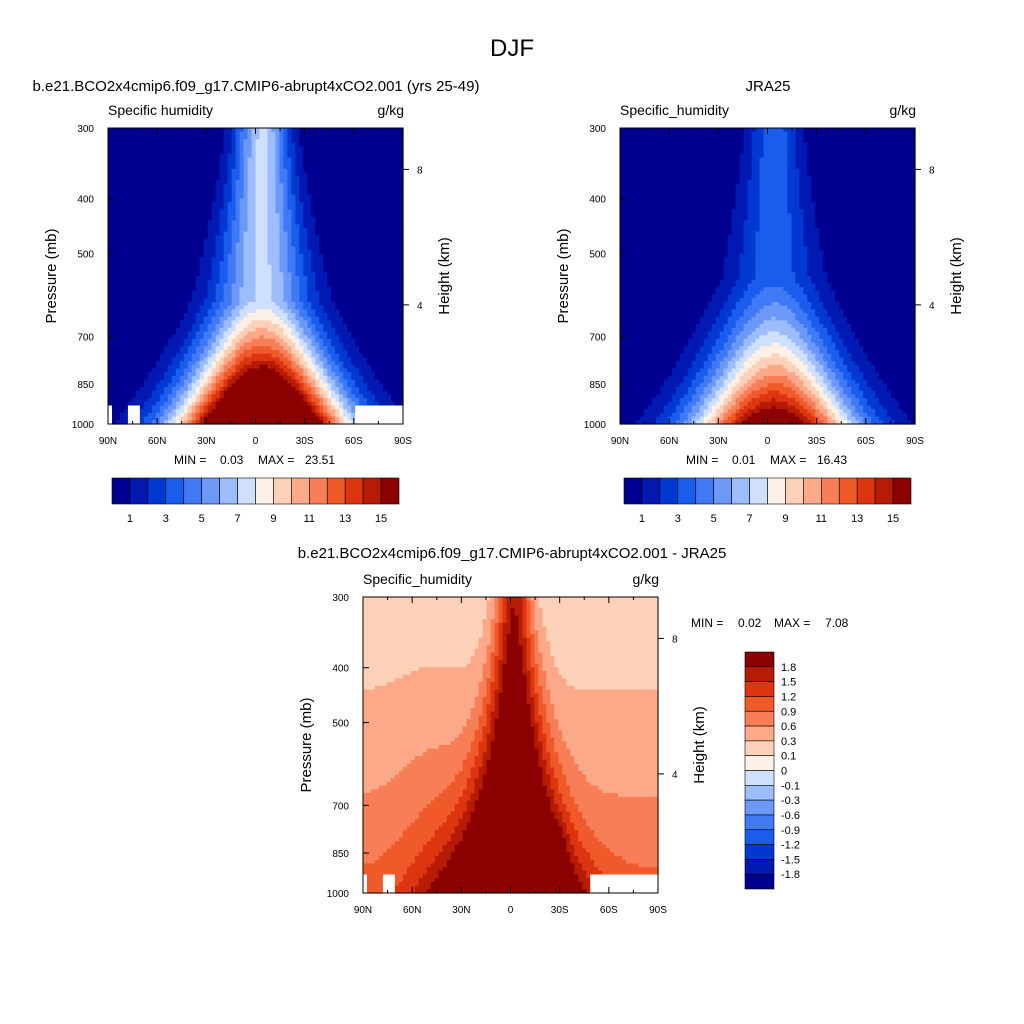 The width and height of the screenshot is (1024, 1024). I want to click on units-label: g/kg, so click(391, 110).